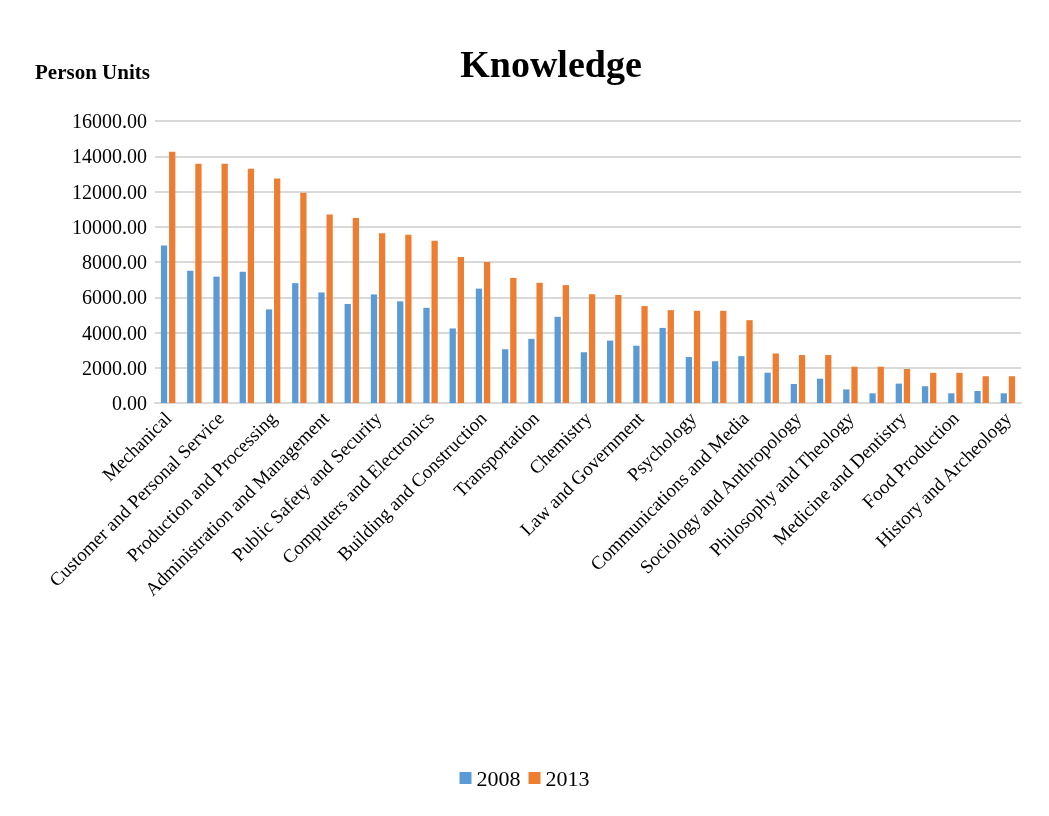 The width and height of the screenshot is (1049, 816). What do you see at coordinates (114, 332) in the screenshot?
I see `y-tick-label: 4000.00` at bounding box center [114, 332].